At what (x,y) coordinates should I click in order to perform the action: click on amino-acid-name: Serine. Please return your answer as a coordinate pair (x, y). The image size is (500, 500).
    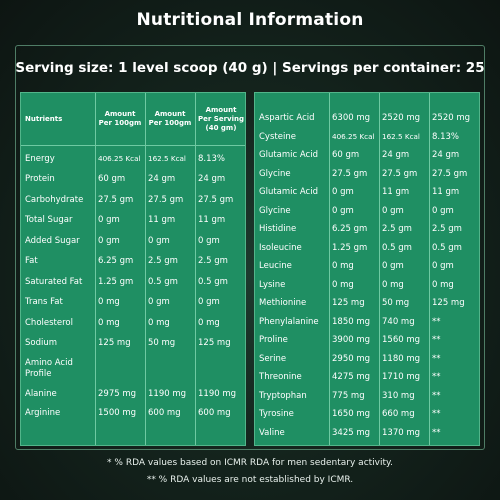
    Looking at the image, I should click on (273, 358).